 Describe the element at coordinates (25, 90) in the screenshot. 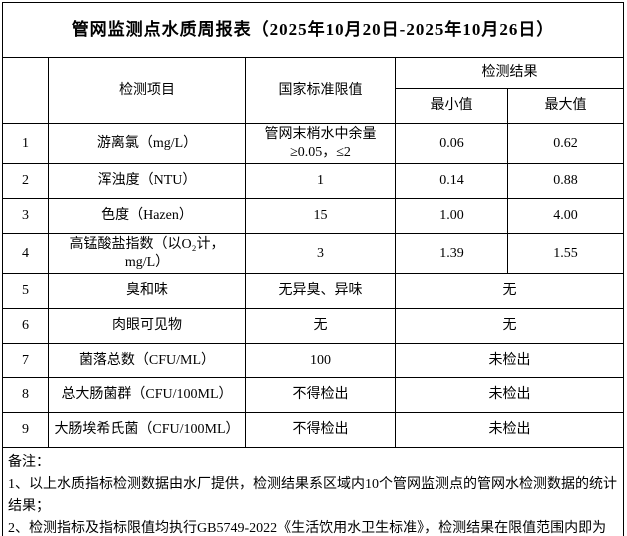

I see `col-header-index` at that location.